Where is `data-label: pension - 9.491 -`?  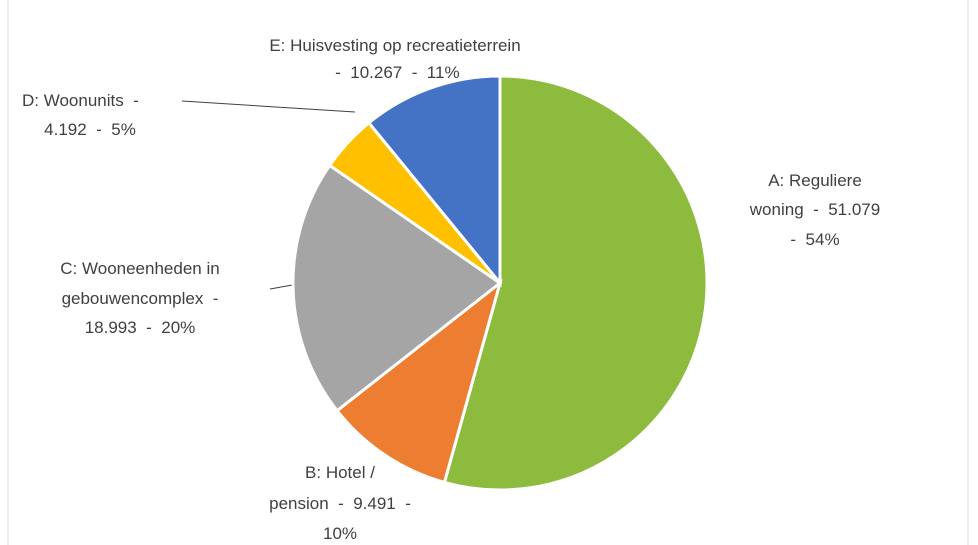
data-label: pension - 9.491 - is located at coordinates (340, 503).